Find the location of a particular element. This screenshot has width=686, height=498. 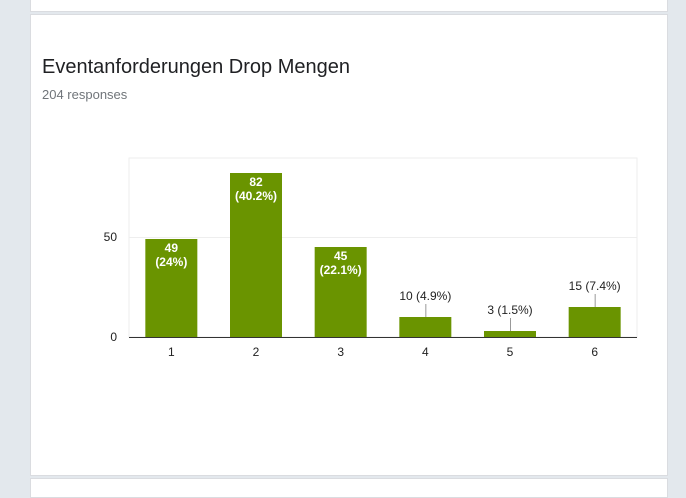

response-count: 204 responses is located at coordinates (85, 94).